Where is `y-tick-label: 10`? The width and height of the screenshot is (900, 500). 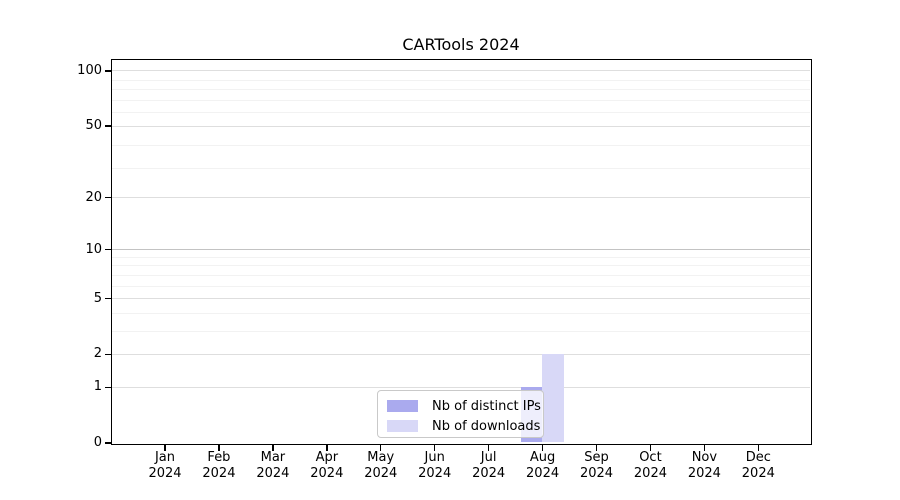
y-tick-label: 10 is located at coordinates (93, 249).